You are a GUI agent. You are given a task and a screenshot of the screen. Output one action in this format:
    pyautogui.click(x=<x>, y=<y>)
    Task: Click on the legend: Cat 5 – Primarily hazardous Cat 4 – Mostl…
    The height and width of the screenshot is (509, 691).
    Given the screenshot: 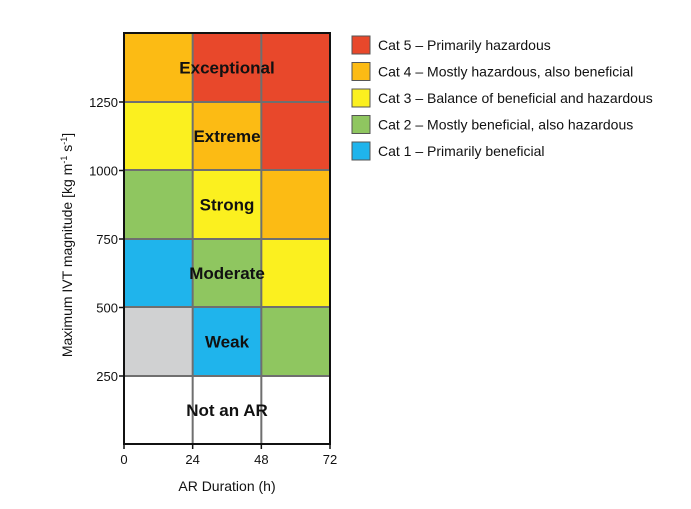 What is the action you would take?
    pyautogui.click(x=502, y=98)
    